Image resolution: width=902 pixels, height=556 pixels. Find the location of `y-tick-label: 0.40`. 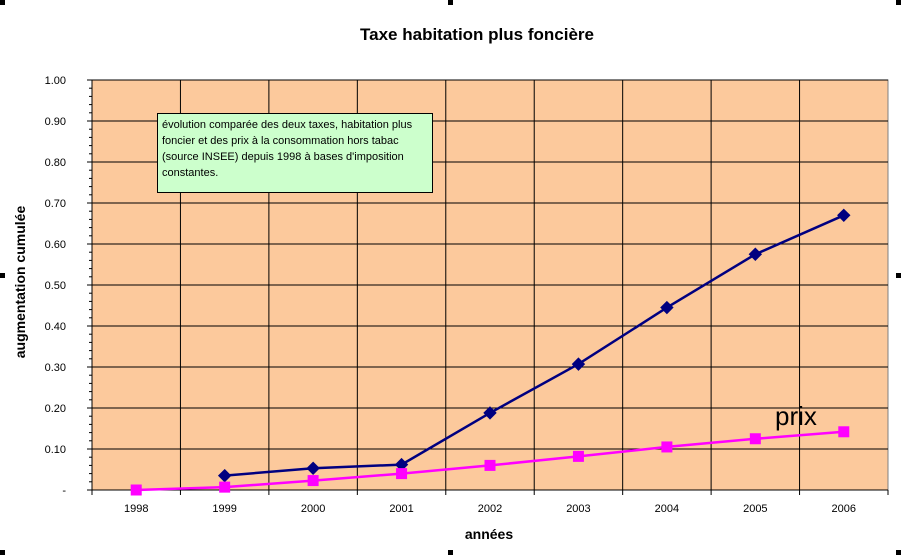

y-tick-label: 0.40 is located at coordinates (55, 327).